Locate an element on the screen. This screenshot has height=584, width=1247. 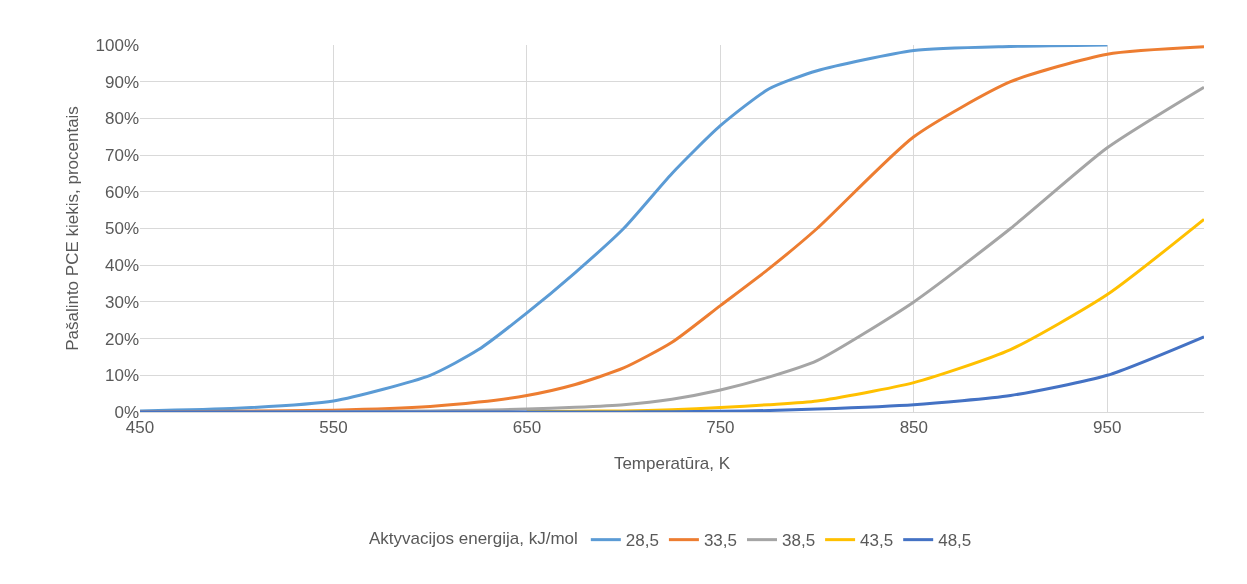
y-tick-label: 40% is located at coordinates (121, 266).